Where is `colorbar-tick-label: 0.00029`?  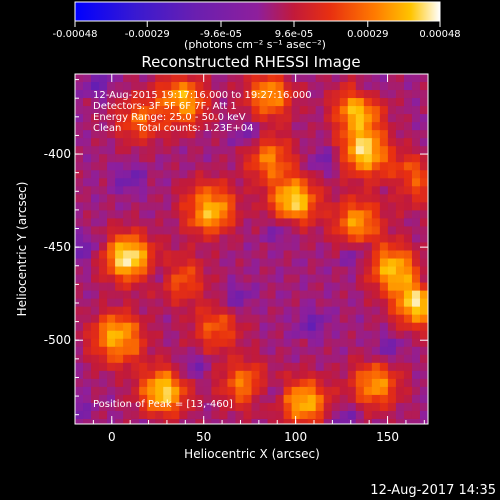
colorbar-tick-label: 0.00029 is located at coordinates (367, 34).